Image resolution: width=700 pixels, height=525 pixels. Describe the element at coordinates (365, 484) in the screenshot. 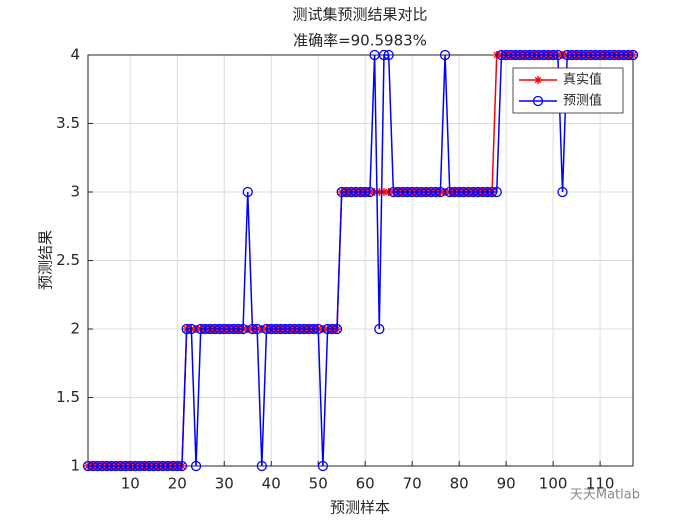

I see `x-tick-label: 60` at that location.